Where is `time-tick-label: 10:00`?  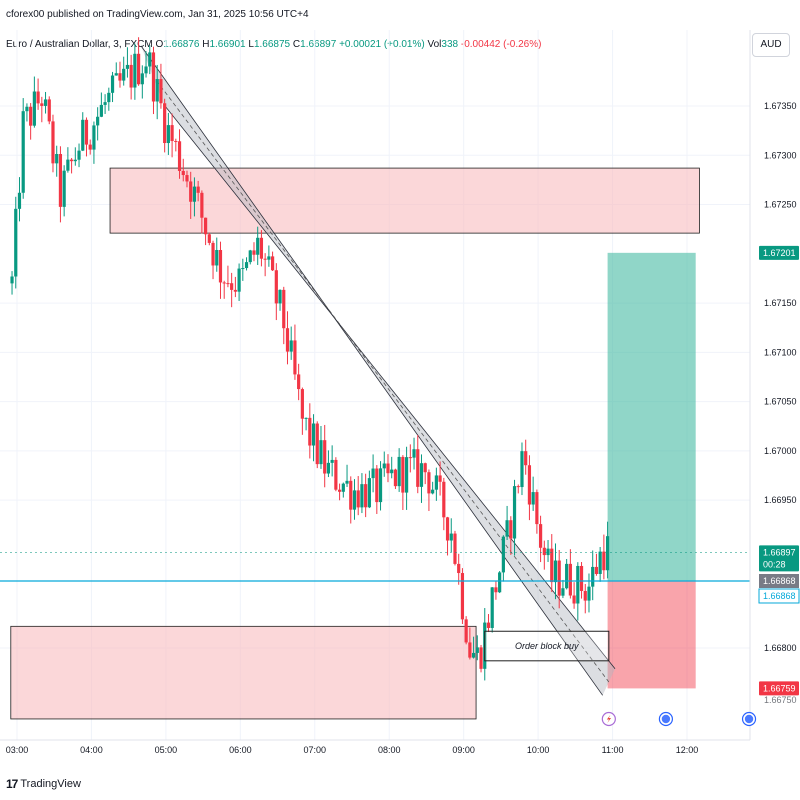
time-tick-label: 10:00 is located at coordinates (538, 750).